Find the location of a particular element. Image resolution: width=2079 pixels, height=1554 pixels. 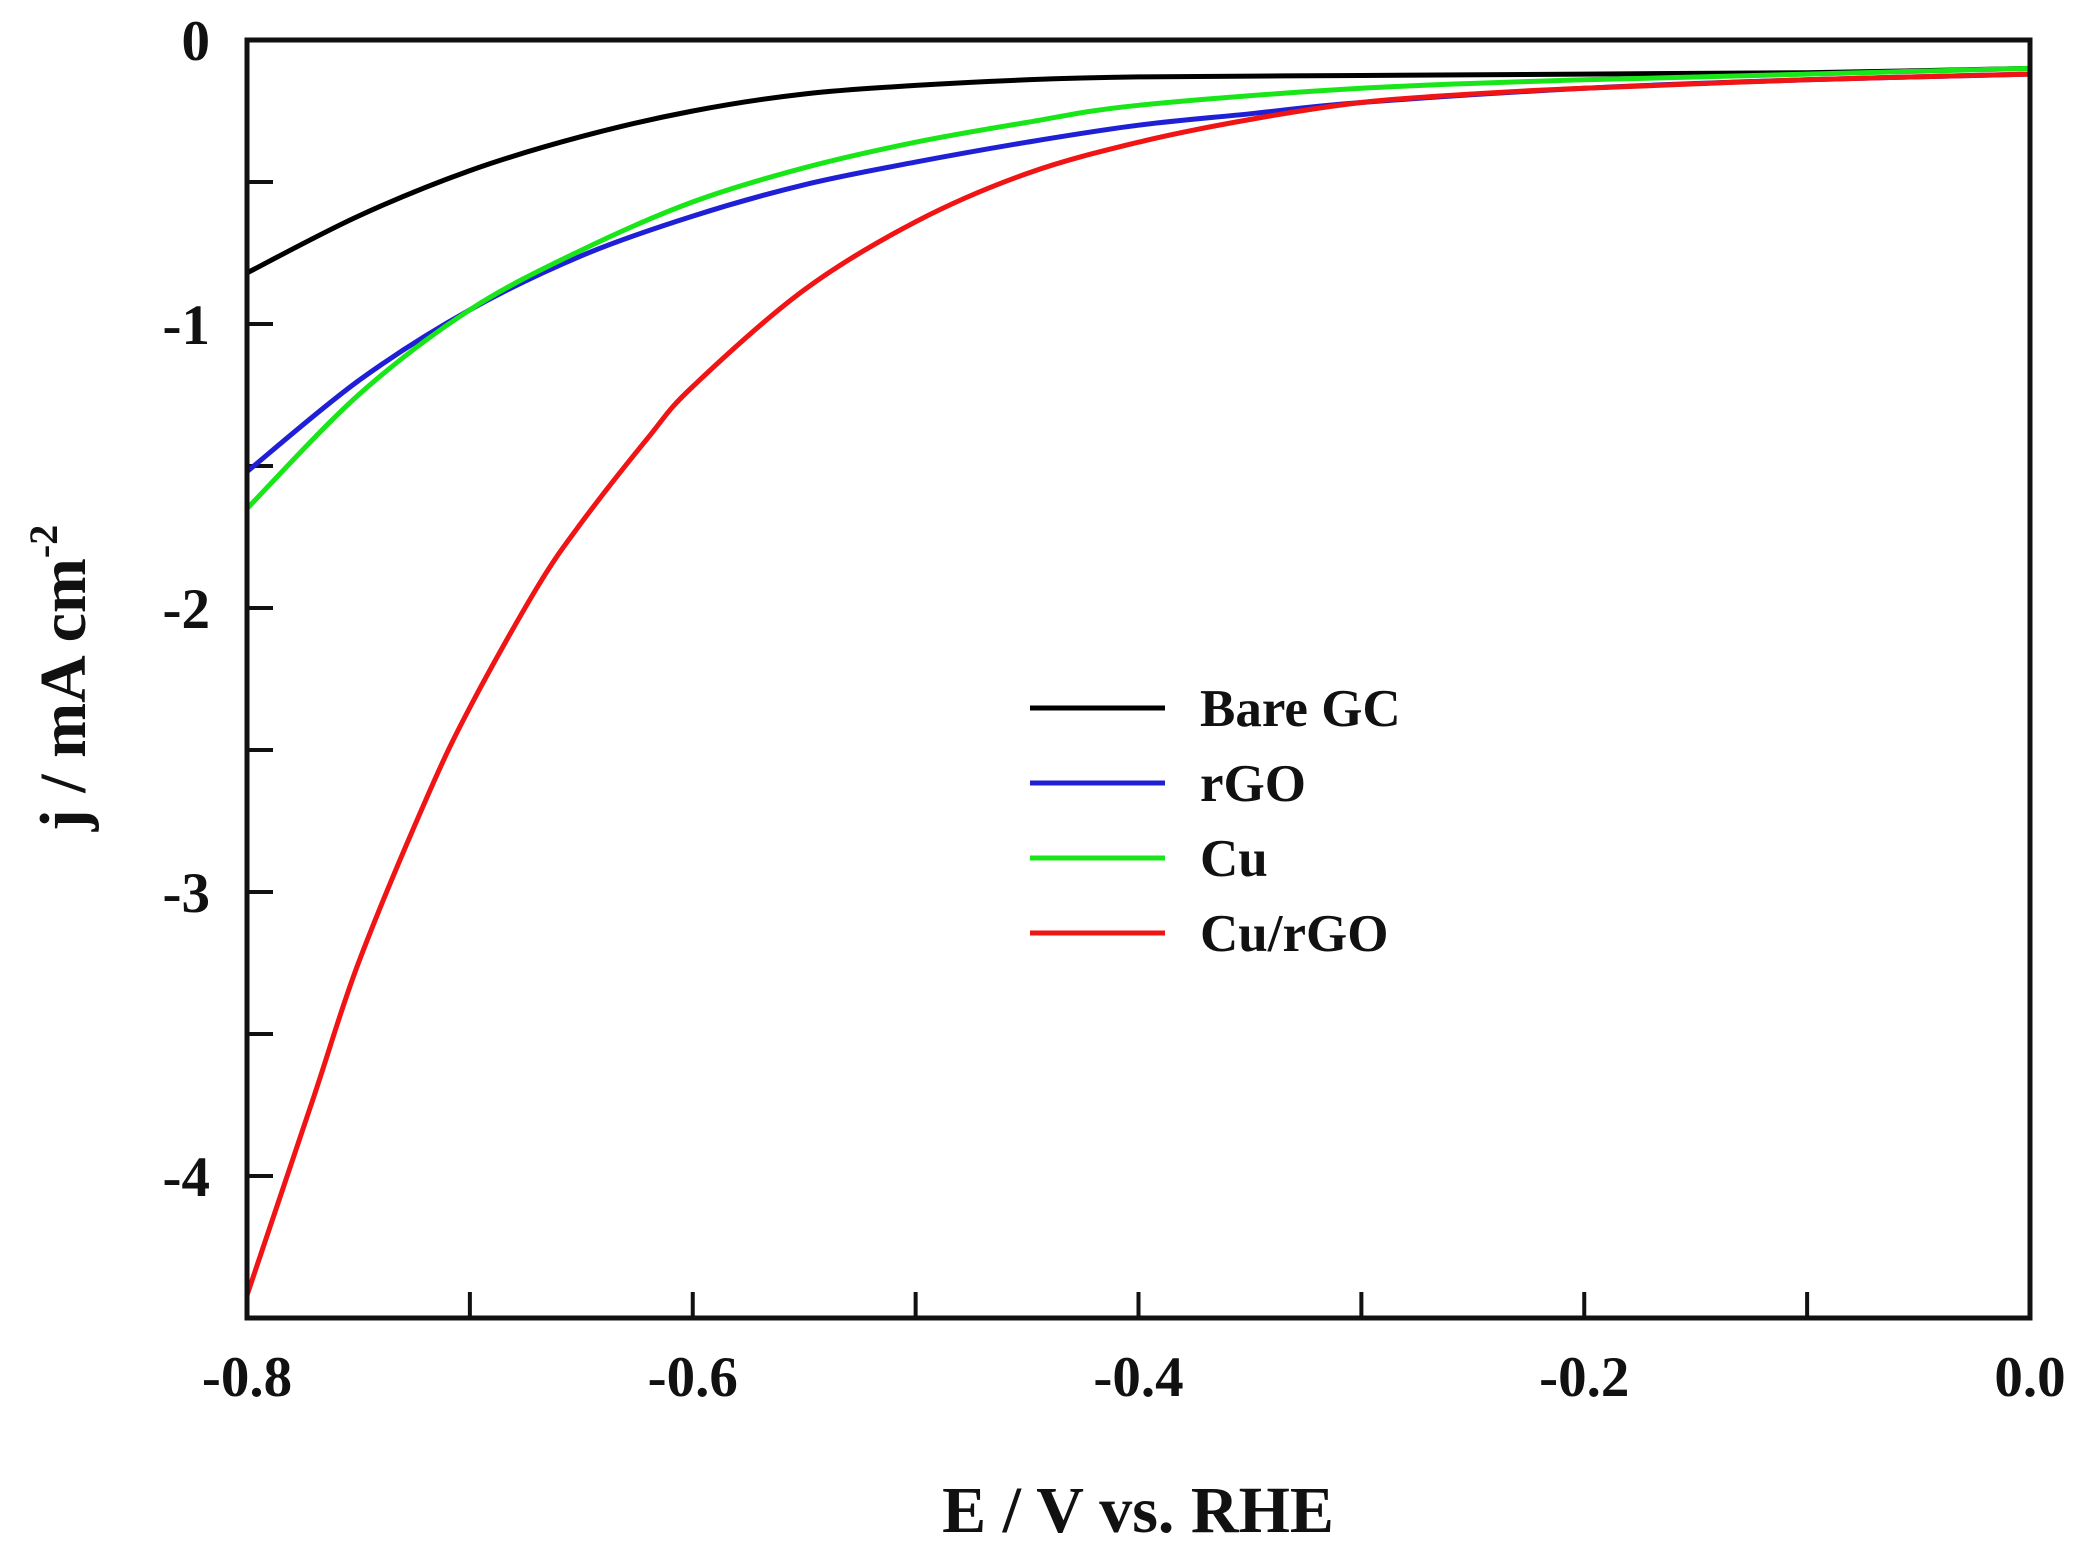

y-tick-label: 0 is located at coordinates (196, 41).